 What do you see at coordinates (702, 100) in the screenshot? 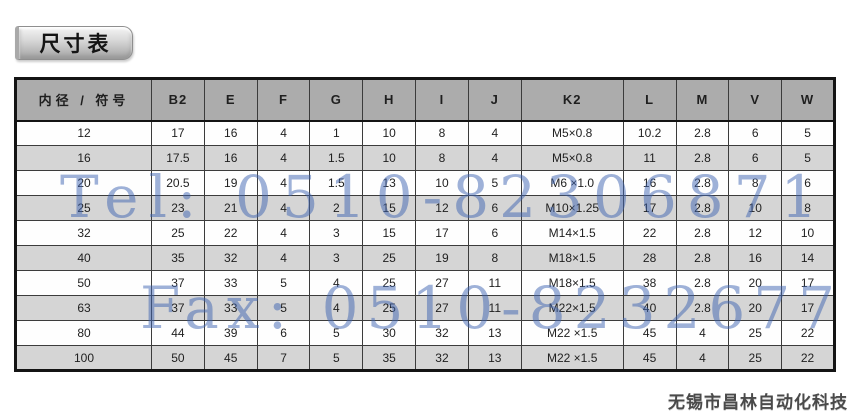
I see `column-header: M` at bounding box center [702, 100].